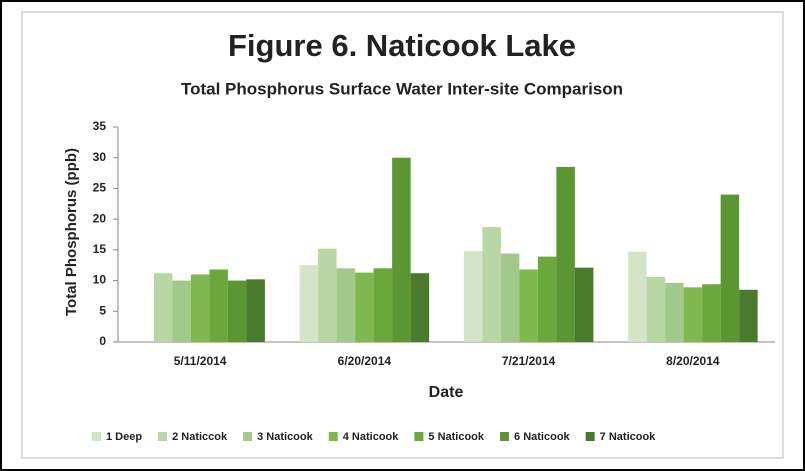 The width and height of the screenshot is (805, 471). Describe the element at coordinates (100, 249) in the screenshot. I see `y-tick-label: 15` at that location.